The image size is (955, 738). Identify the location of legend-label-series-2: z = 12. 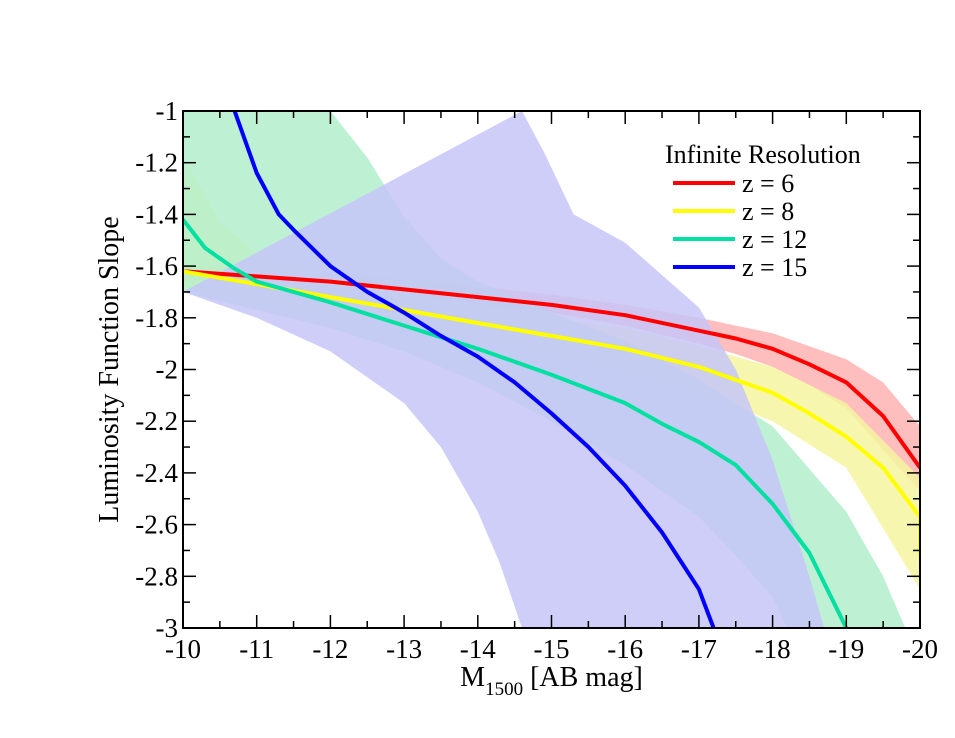
(774, 239).